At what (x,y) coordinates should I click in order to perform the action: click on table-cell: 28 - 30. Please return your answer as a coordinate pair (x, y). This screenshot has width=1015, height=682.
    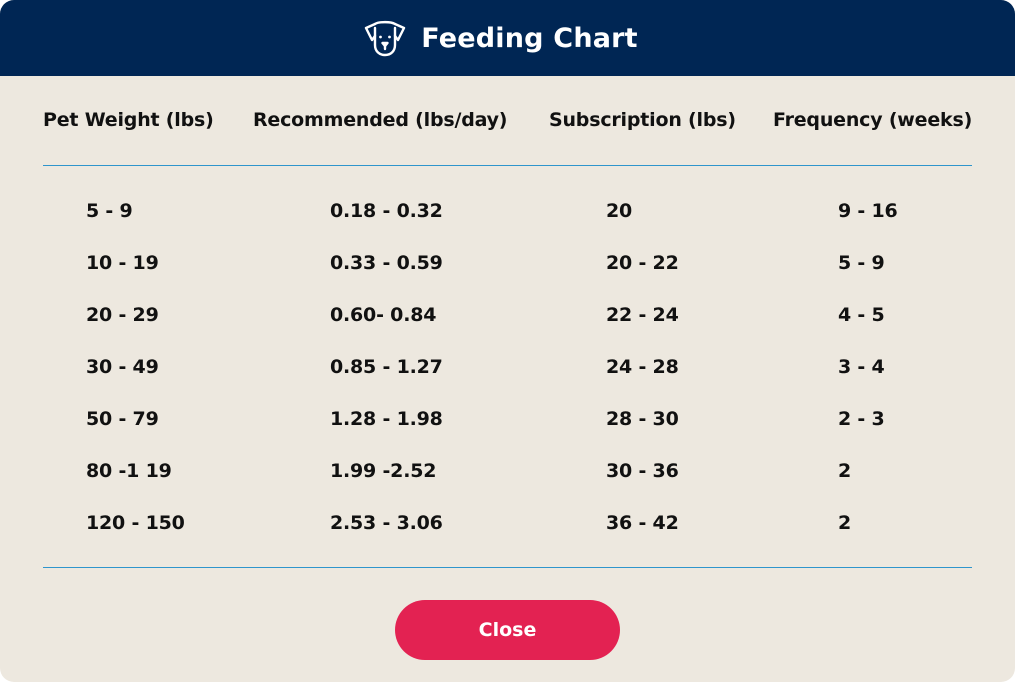
    Looking at the image, I should click on (642, 419).